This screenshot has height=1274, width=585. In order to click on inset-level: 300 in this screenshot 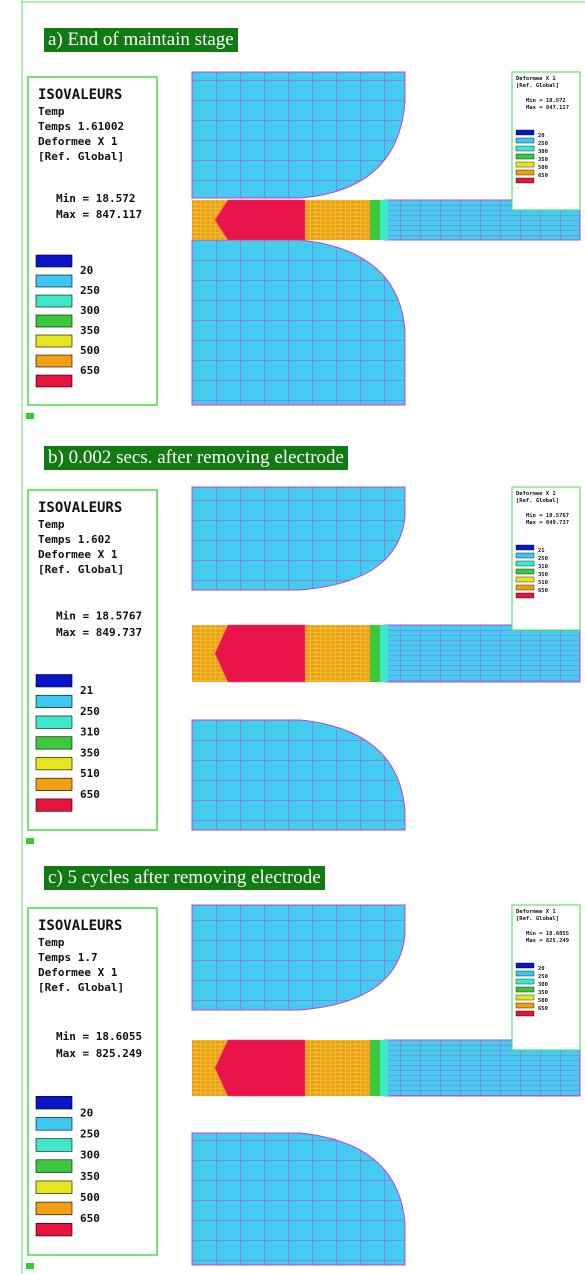, I will do `click(543, 985)`.